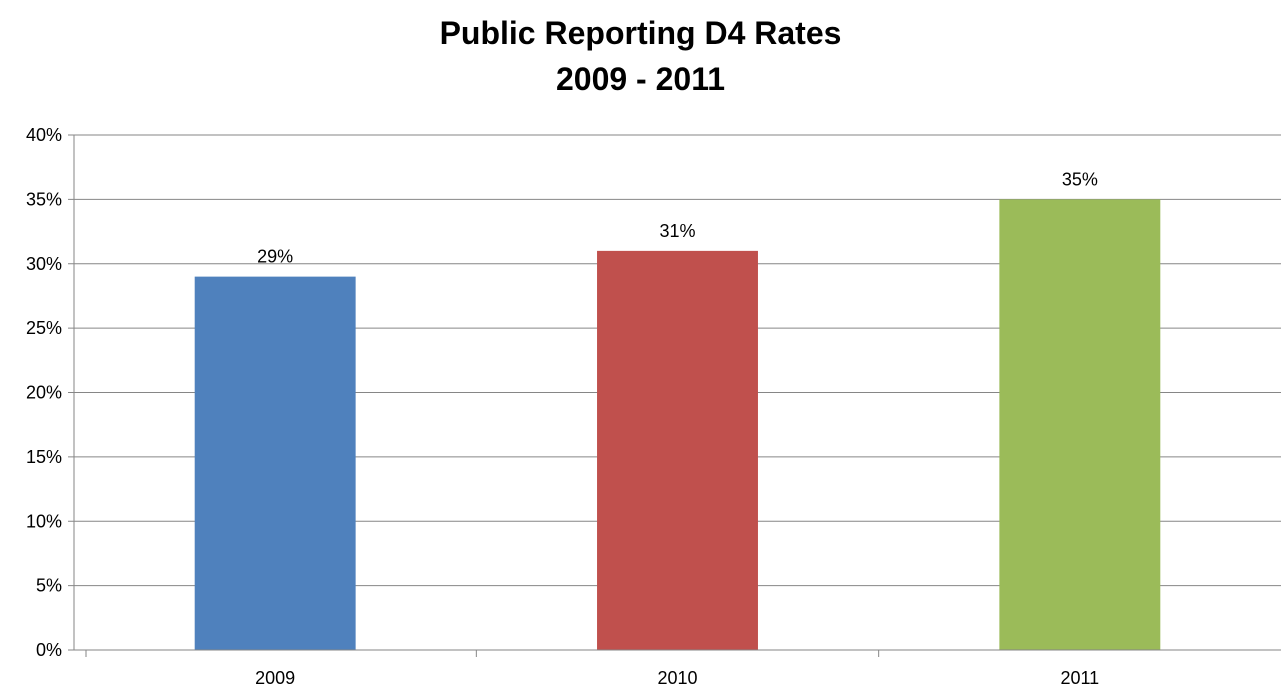 This screenshot has width=1281, height=693. I want to click on chart-title: Public Reporting D4 Rates, so click(640, 33).